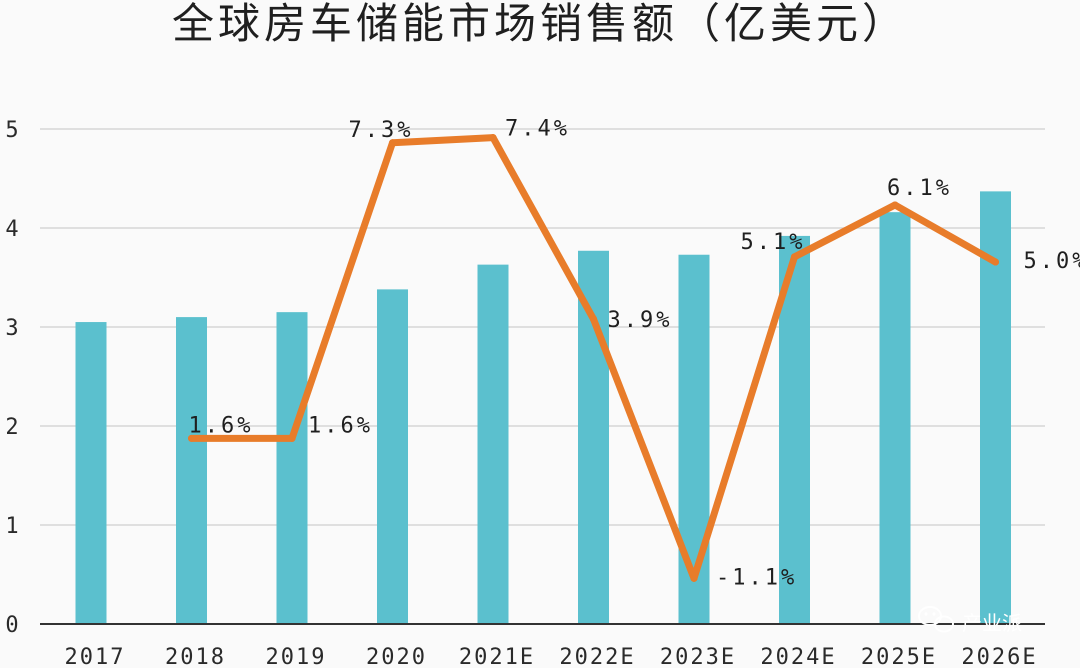 The height and width of the screenshot is (668, 1080). I want to click on x-tick-label: 2017, so click(95, 656).